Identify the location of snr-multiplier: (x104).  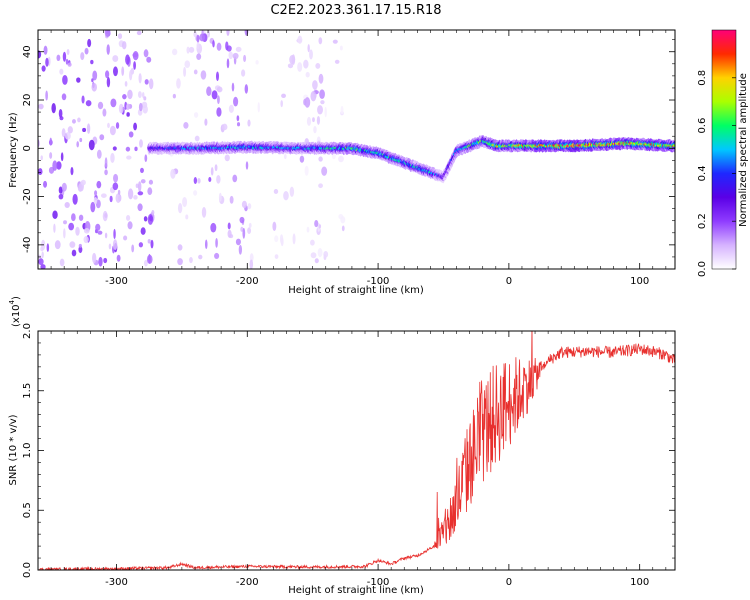
(15, 311).